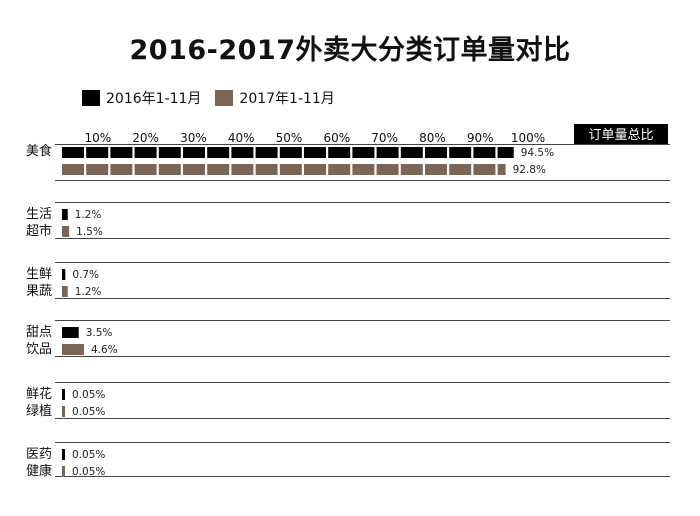  What do you see at coordinates (99, 333) in the screenshot?
I see `data-label: 3.5%` at bounding box center [99, 333].